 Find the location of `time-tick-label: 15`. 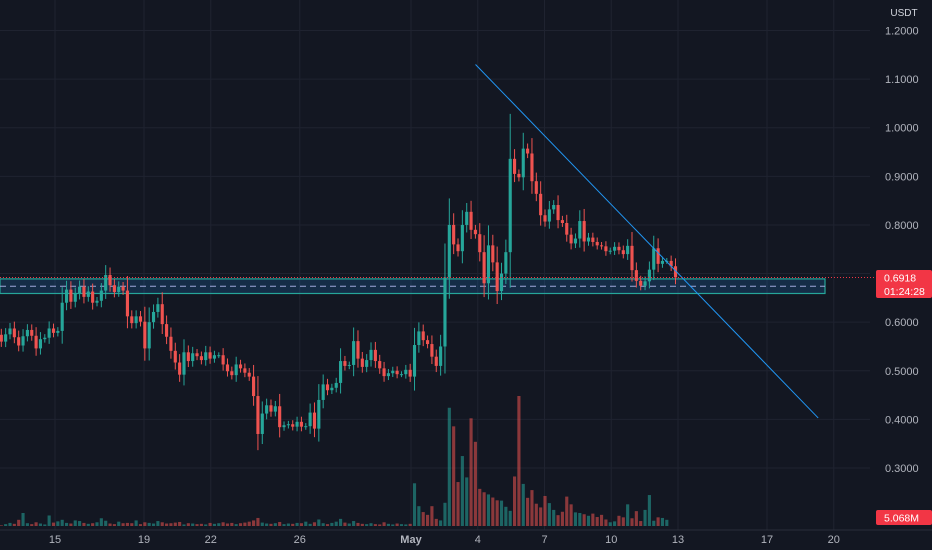

time-tick-label: 15 is located at coordinates (55, 540).